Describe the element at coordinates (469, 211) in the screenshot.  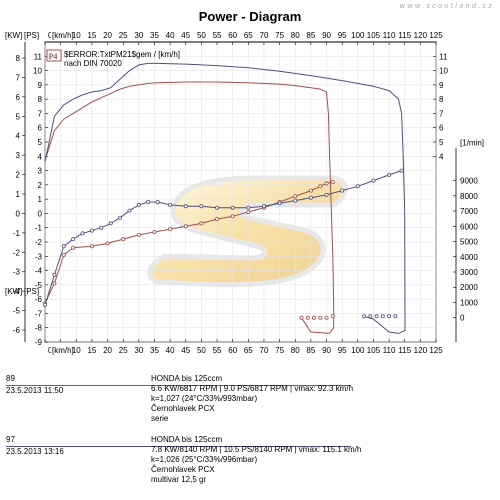
I see `rpm-tick-label: 7000` at that location.